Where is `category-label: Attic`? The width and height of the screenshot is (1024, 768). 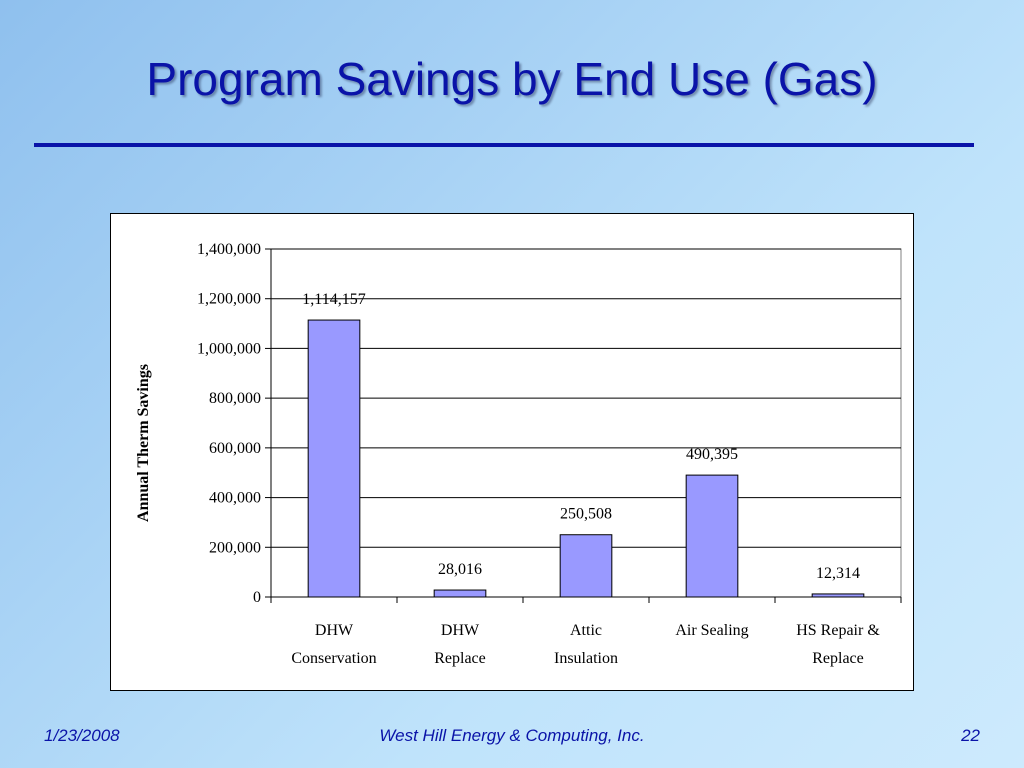
category-label: Attic is located at coordinates (586, 630).